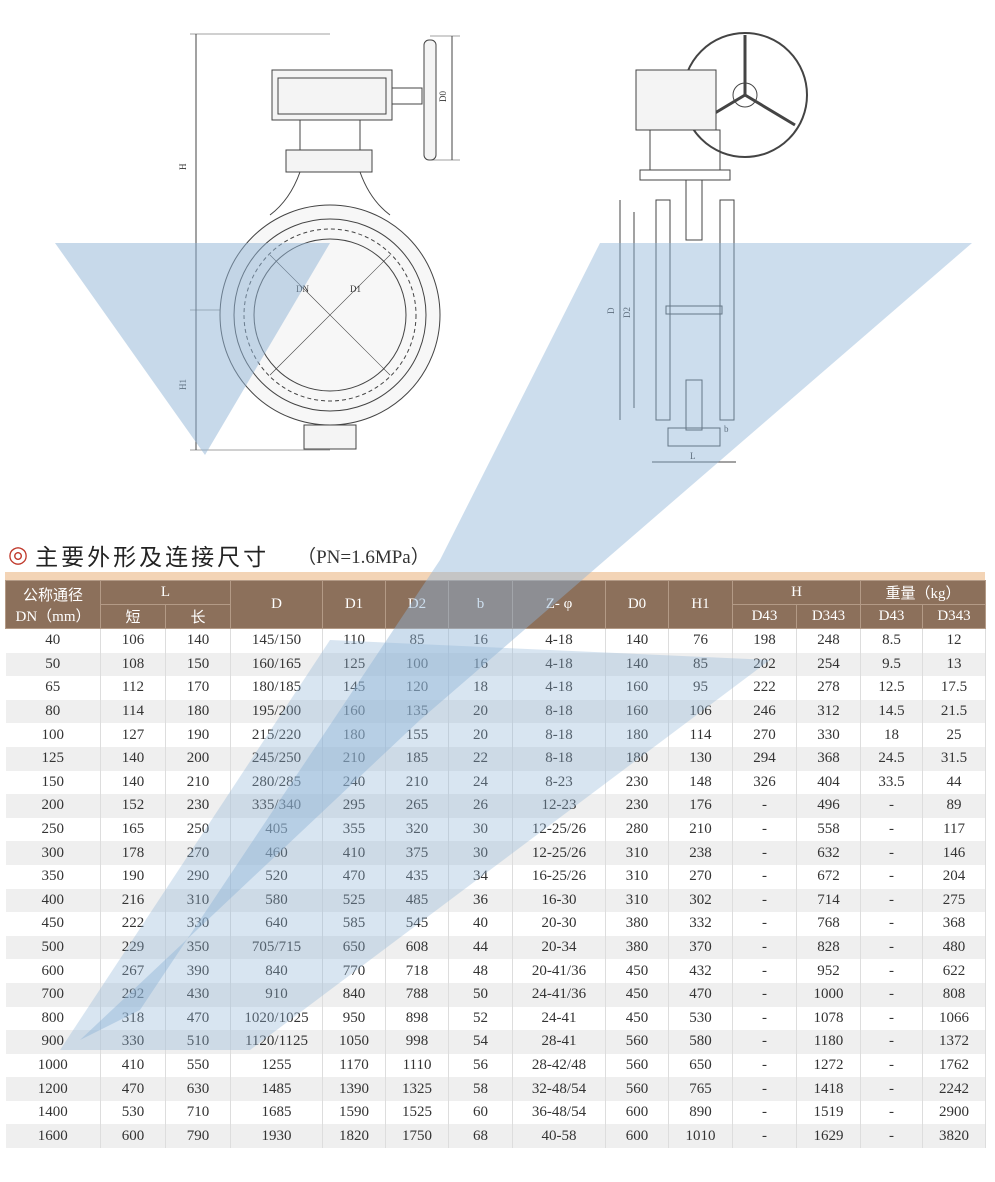  What do you see at coordinates (133, 900) in the screenshot?
I see `table-cell: 216` at bounding box center [133, 900].